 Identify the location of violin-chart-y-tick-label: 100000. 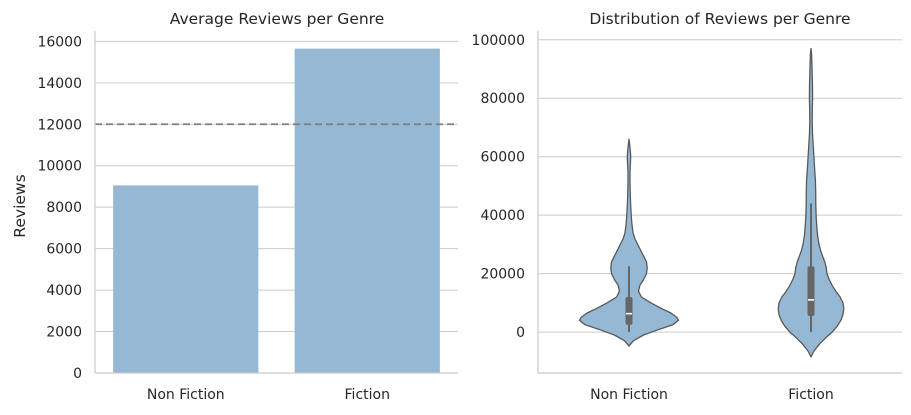
(498, 41).